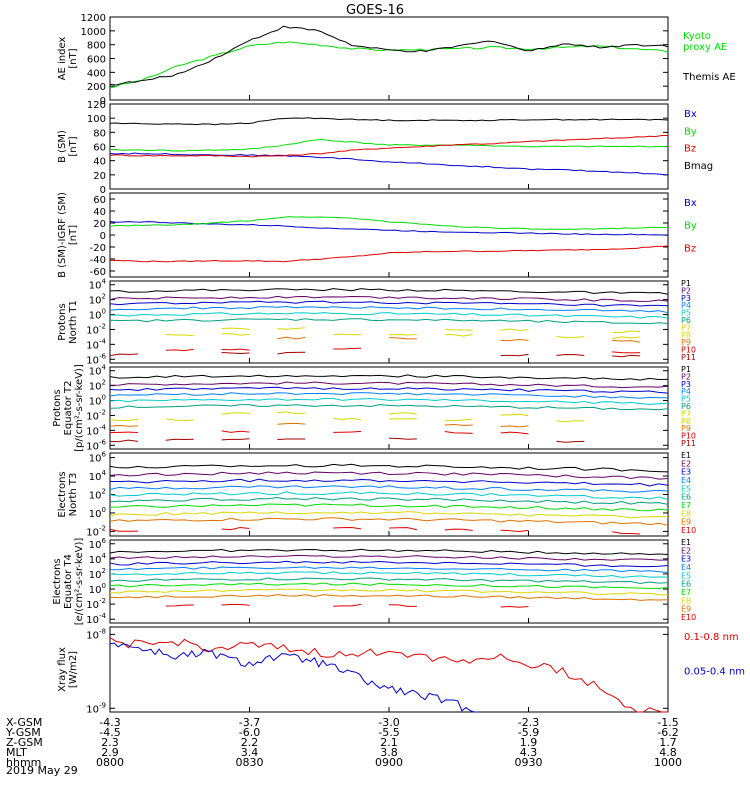 The image size is (750, 800). I want to click on ylabel-pe: ProtonsEquator T2[p/(cm²-s-sr-keV)], so click(68, 408).